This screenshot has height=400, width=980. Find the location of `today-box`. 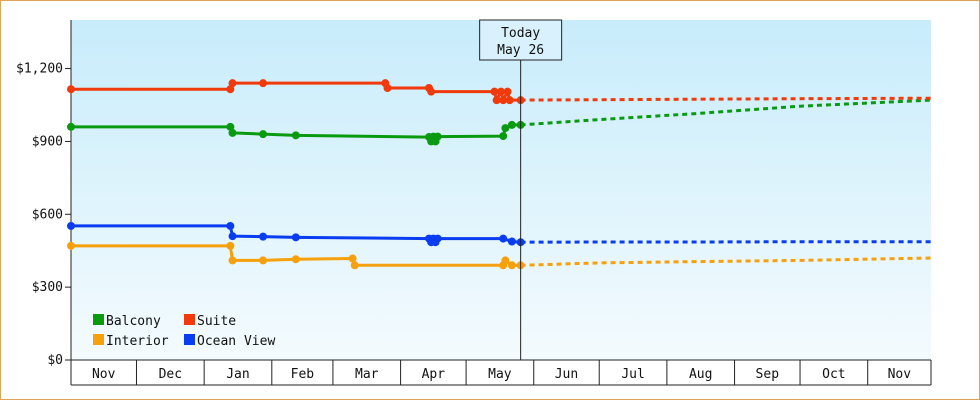

today-box is located at coordinates (521, 40).